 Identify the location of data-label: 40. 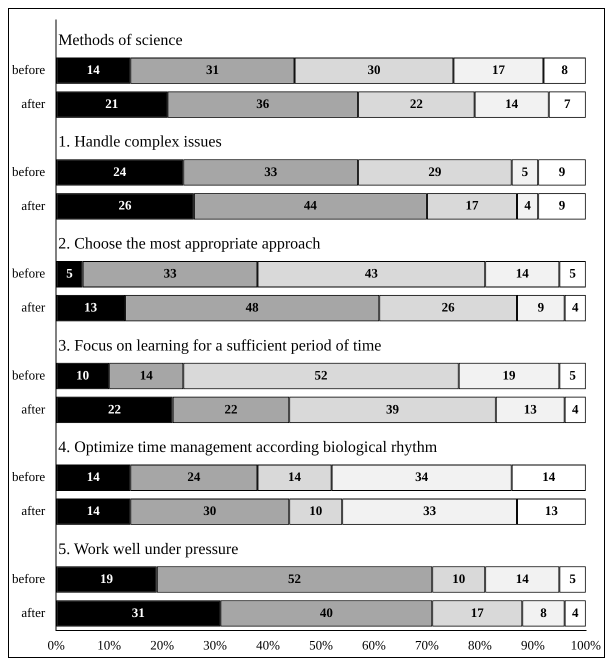
(326, 612).